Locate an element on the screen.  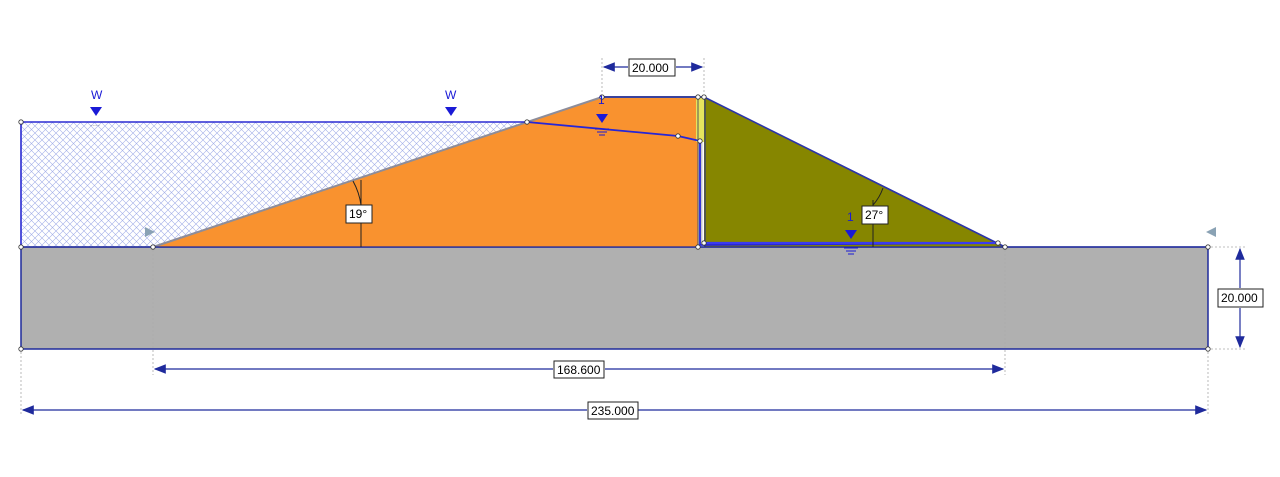
total-width-dimension: 235.000 is located at coordinates (614, 410).